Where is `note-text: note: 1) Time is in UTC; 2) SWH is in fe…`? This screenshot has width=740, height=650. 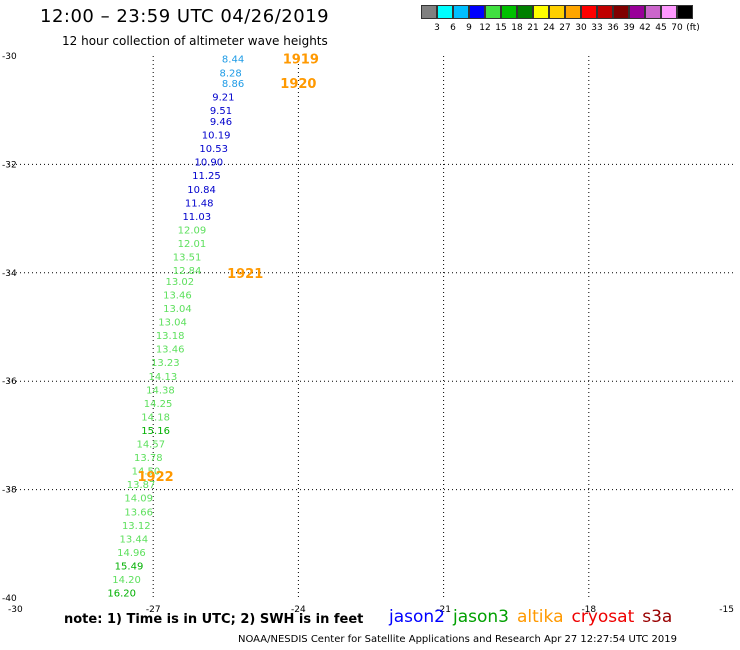
note-text: note: 1) Time is in UTC; 2) SWH is in fe… is located at coordinates (214, 619).